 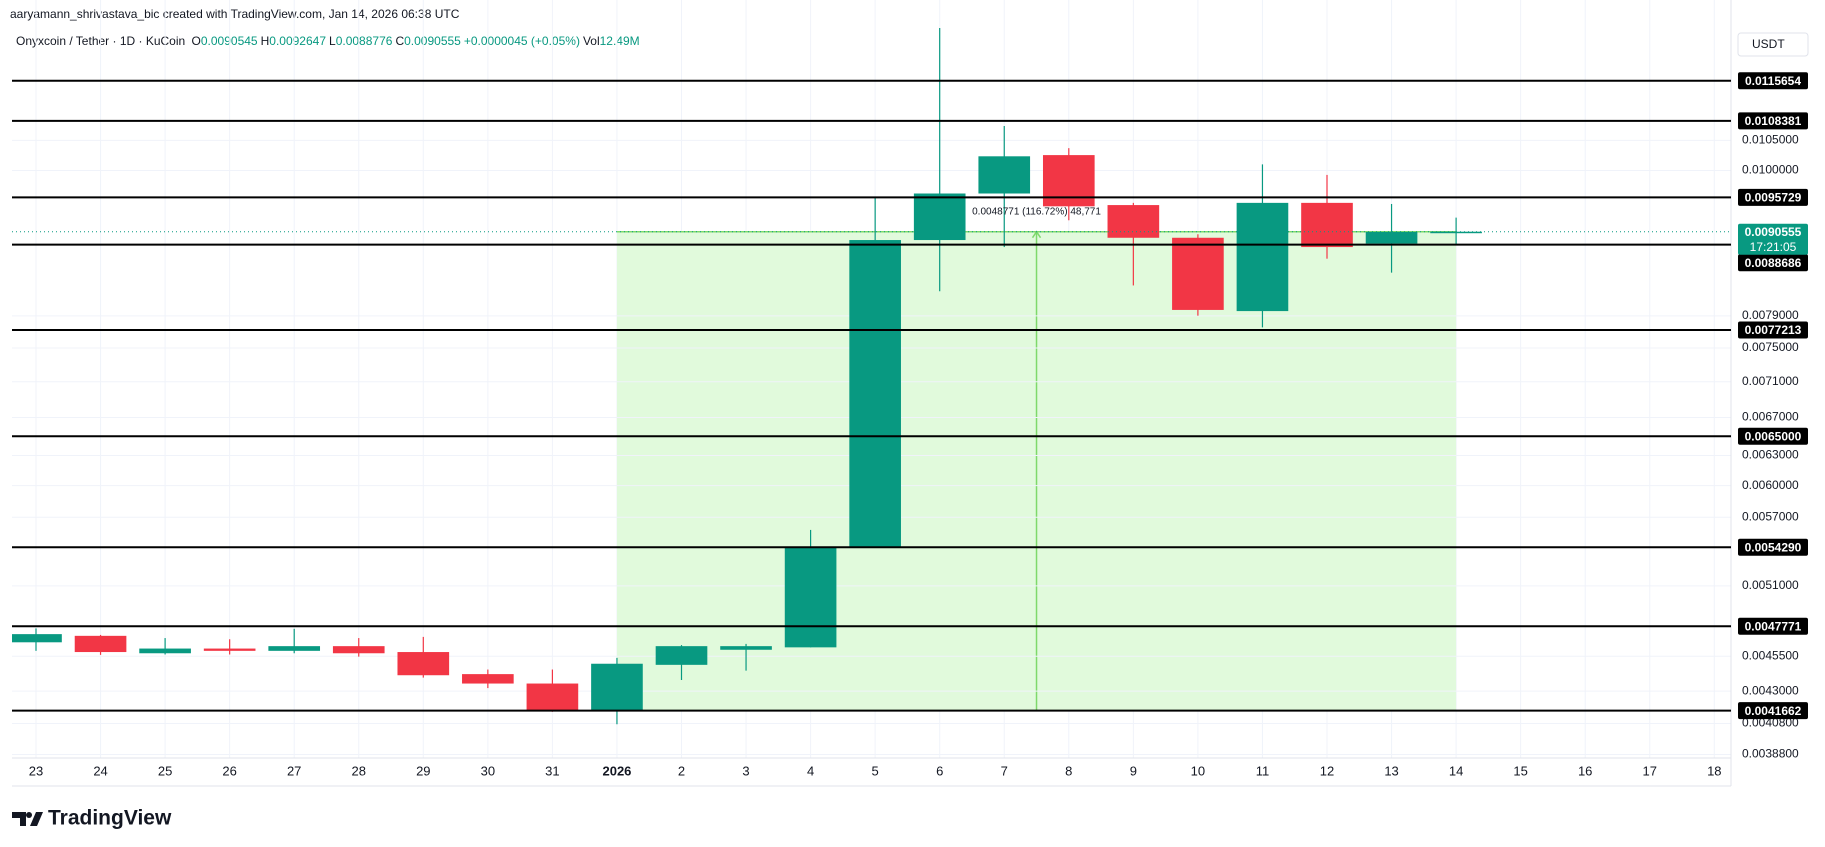 I want to click on y-tick-label: 0.0100000, so click(x=1770, y=170).